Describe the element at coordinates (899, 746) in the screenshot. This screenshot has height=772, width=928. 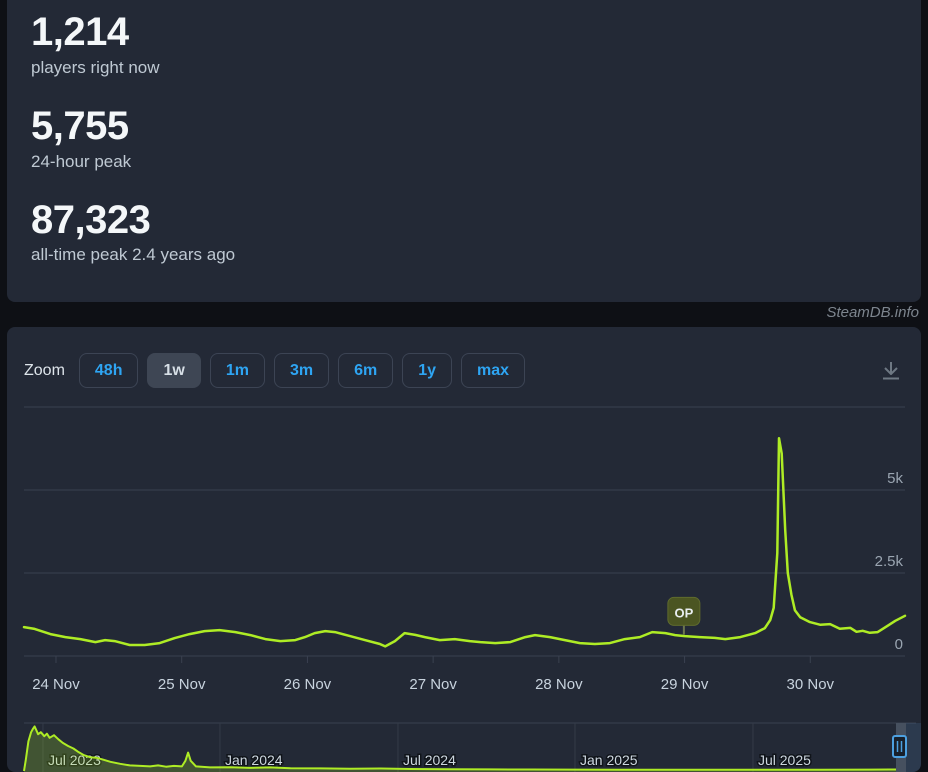
I see `navigator-handle` at that location.